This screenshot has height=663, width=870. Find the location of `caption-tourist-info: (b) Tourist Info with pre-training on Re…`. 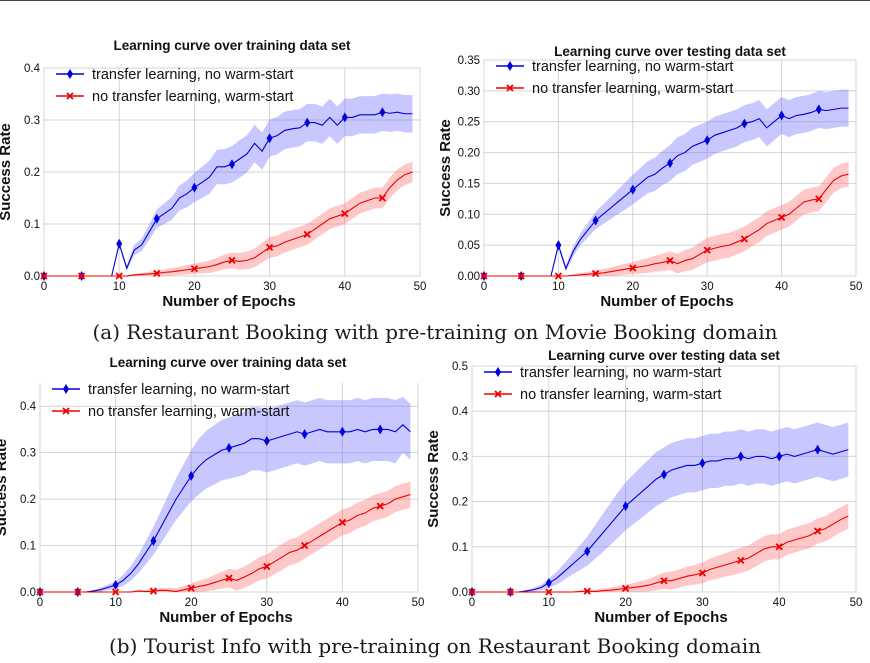

caption-tourist-info: (b) Tourist Info with pre-training on Re… is located at coordinates (435, 646).